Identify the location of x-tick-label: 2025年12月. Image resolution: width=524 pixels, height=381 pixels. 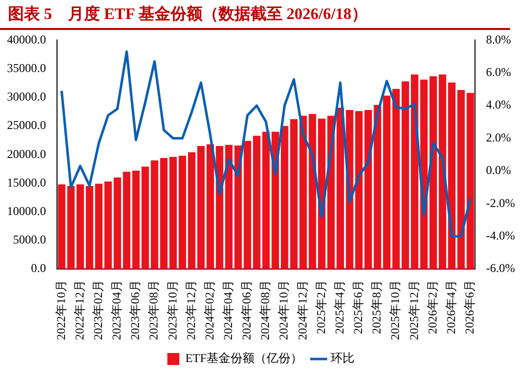
(413, 310).